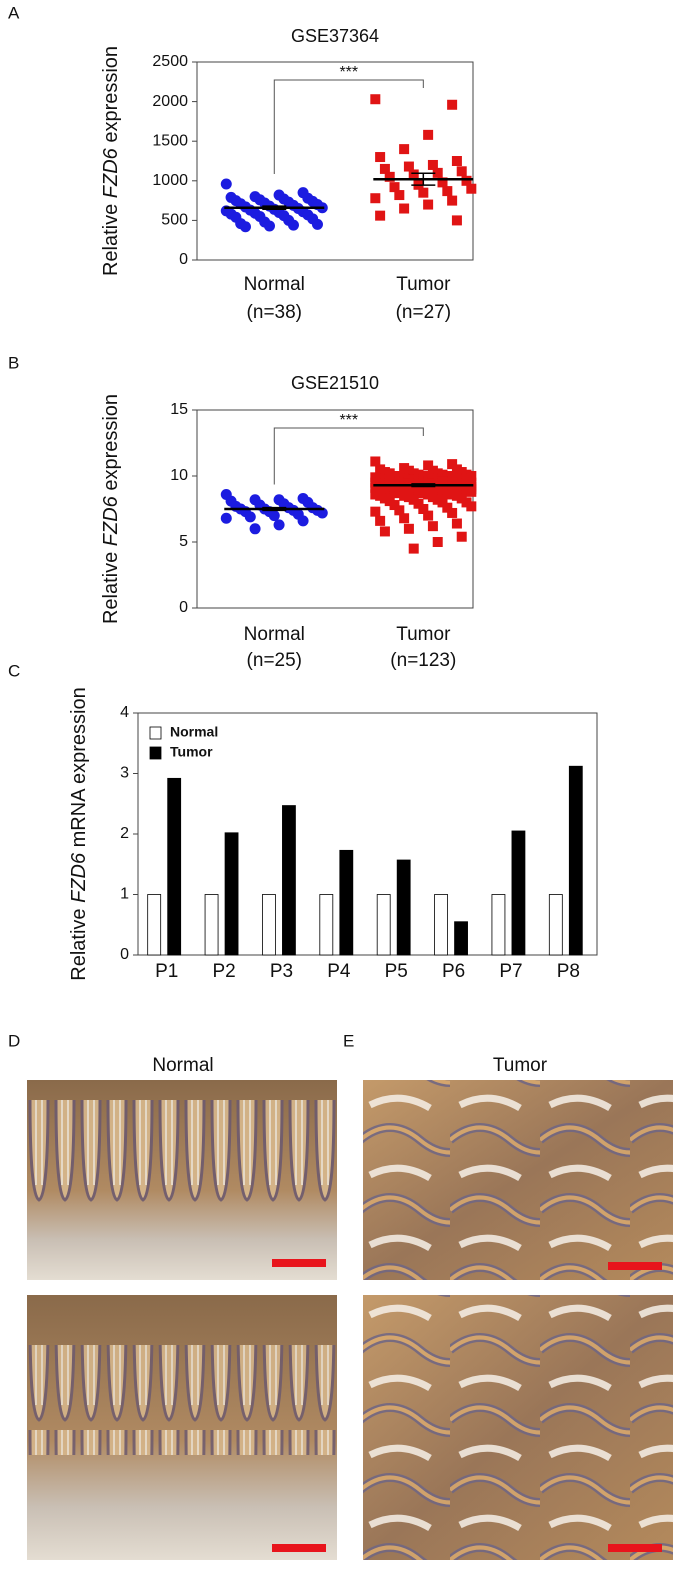 This screenshot has width=681, height=1571. What do you see at coordinates (179, 475) in the screenshot?
I see `y-tick-label: 10` at bounding box center [179, 475].